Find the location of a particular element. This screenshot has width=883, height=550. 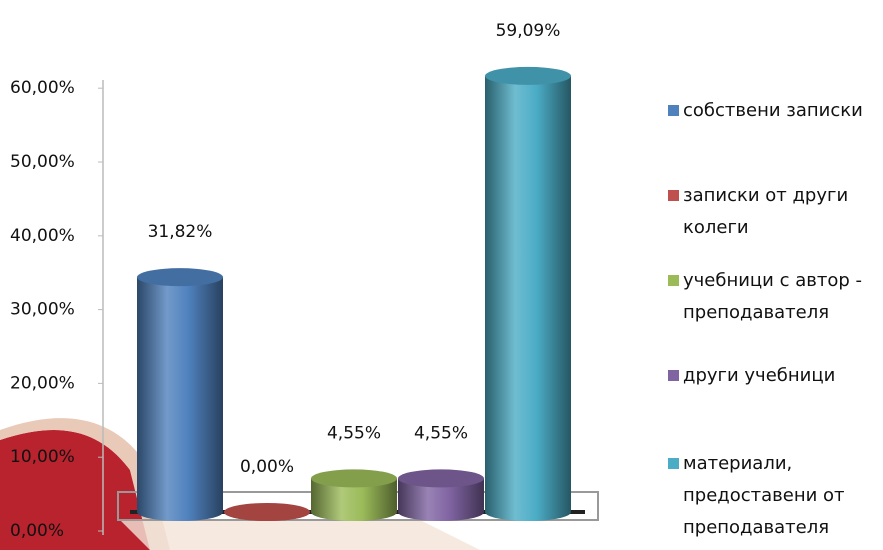

y-tick-label: 40,00% is located at coordinates (42, 236).